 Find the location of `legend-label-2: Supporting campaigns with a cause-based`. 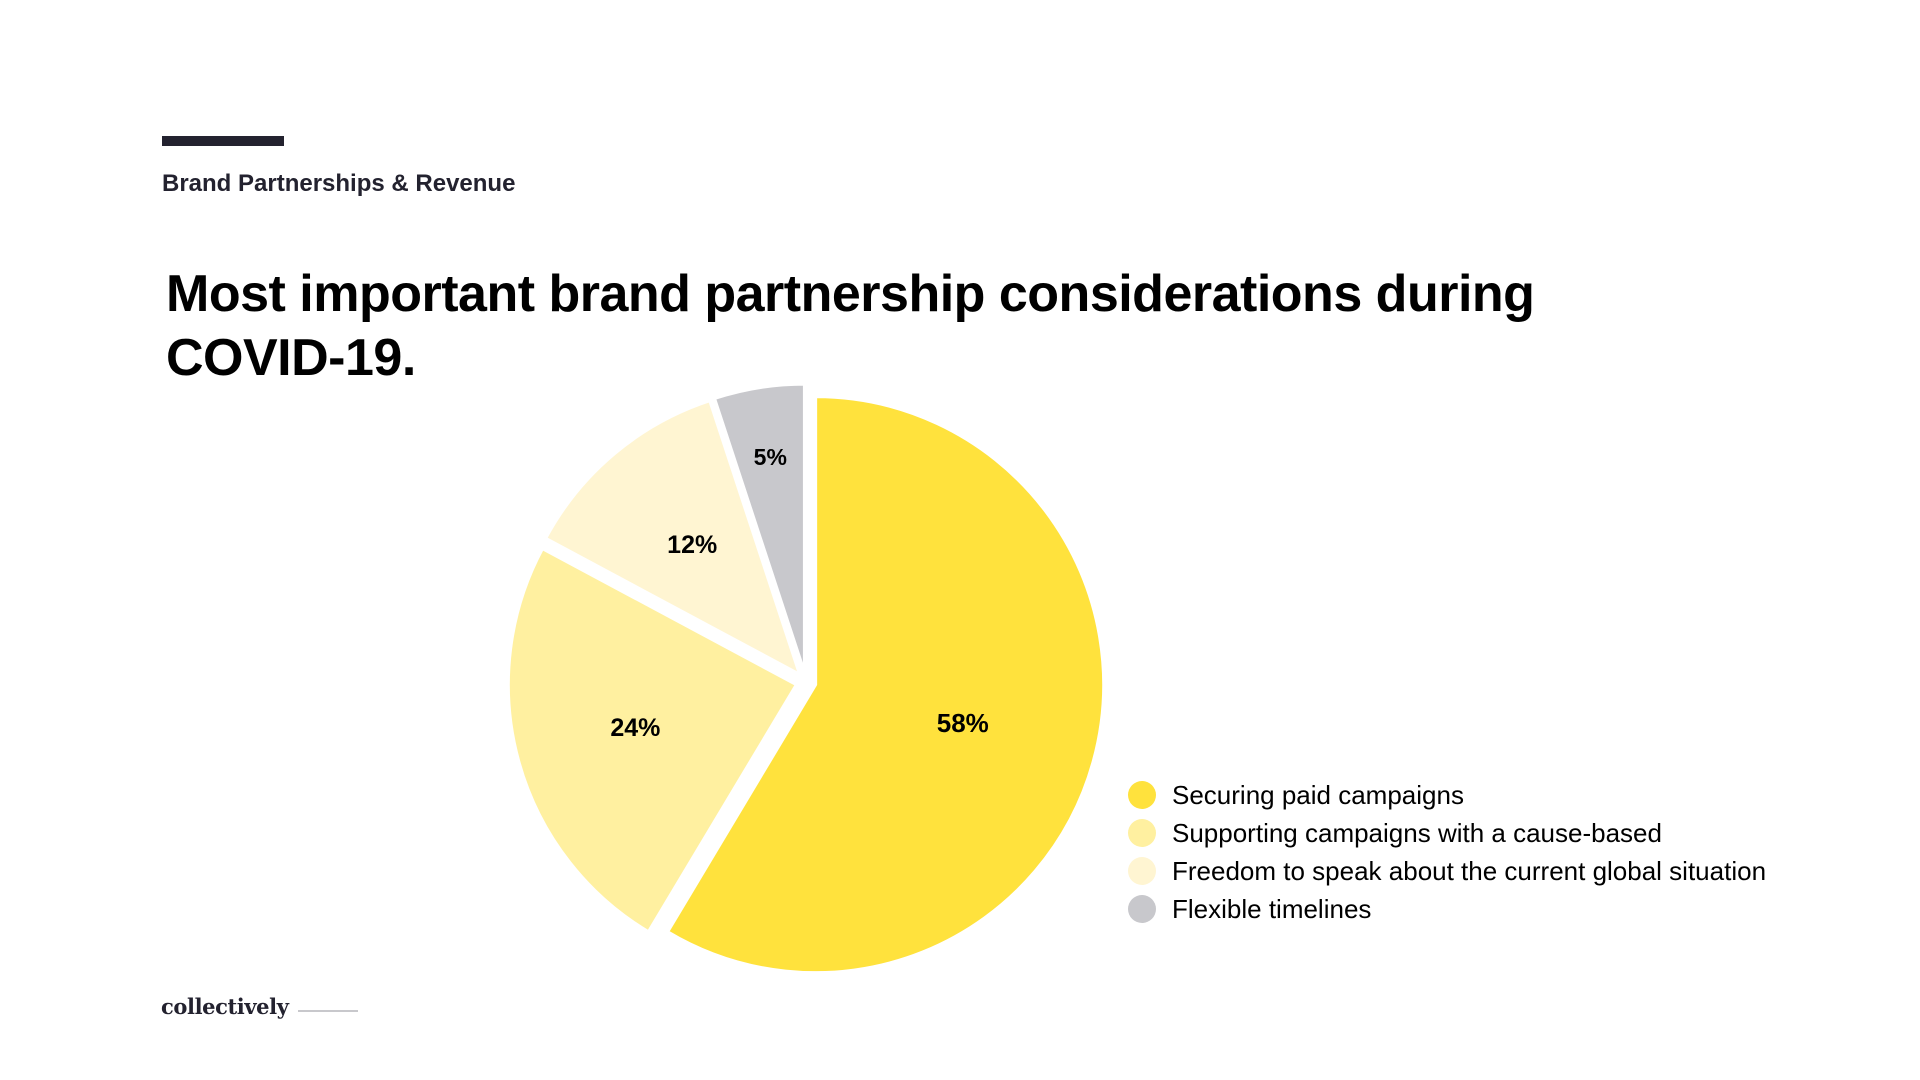

legend-label-2: Supporting campaigns with a cause-based is located at coordinates (1417, 832).